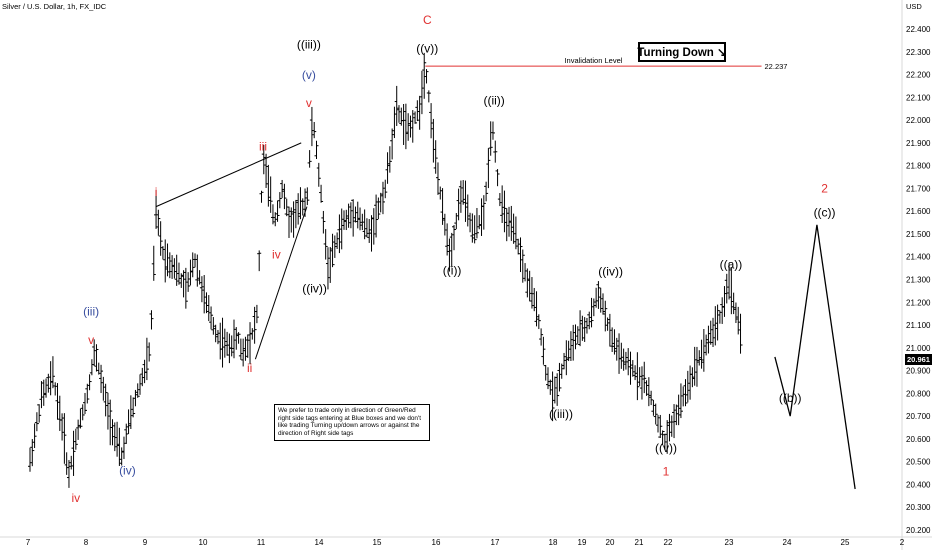 The height and width of the screenshot is (555, 932). Describe the element at coordinates (145, 542) in the screenshot. I see `x-tick-label: 9` at that location.